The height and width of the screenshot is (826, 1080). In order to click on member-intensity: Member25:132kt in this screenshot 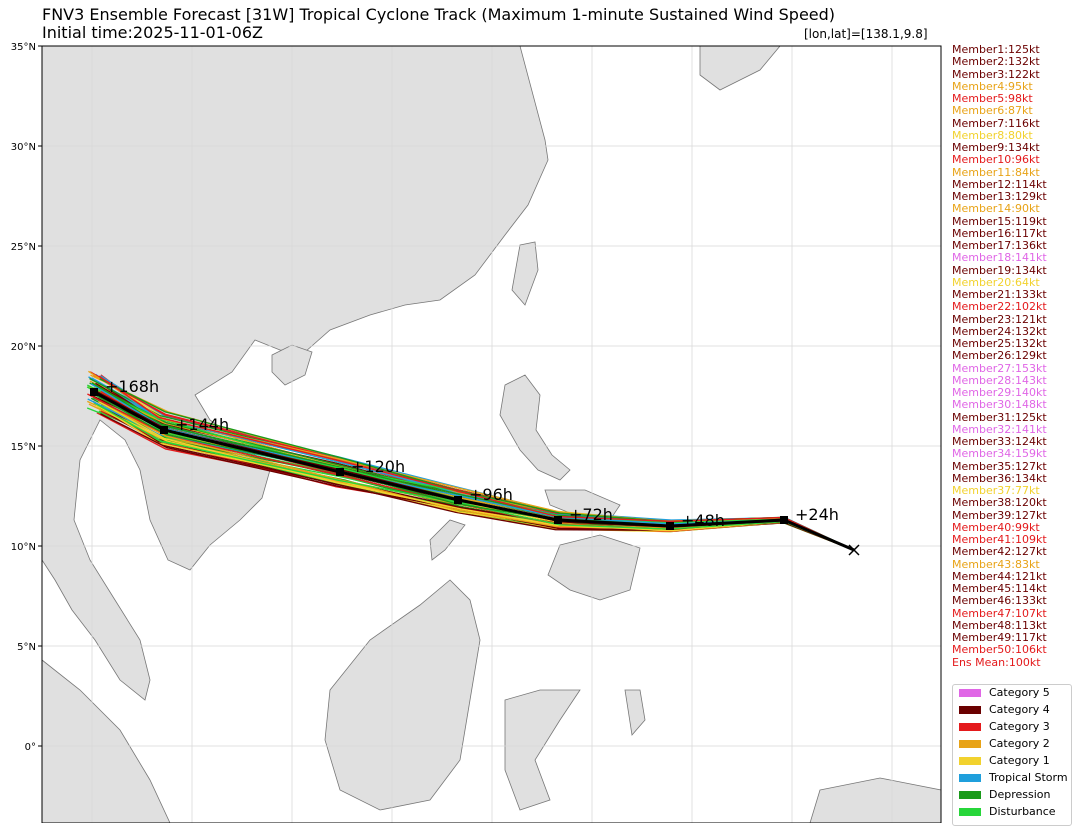, I will do `click(999, 343)`.